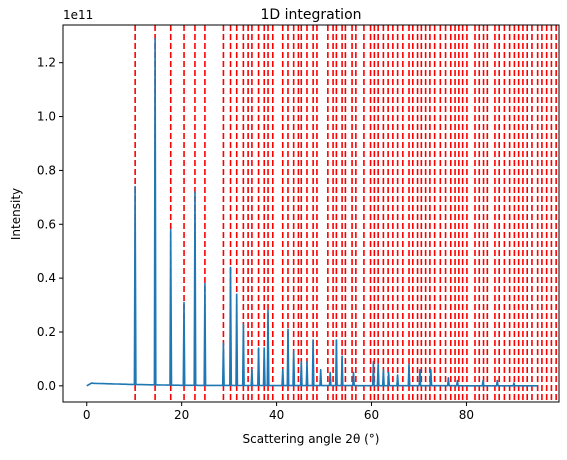 The height and width of the screenshot is (460, 567). What do you see at coordinates (46, 117) in the screenshot?
I see `y-tick-label: 1.0` at bounding box center [46, 117].